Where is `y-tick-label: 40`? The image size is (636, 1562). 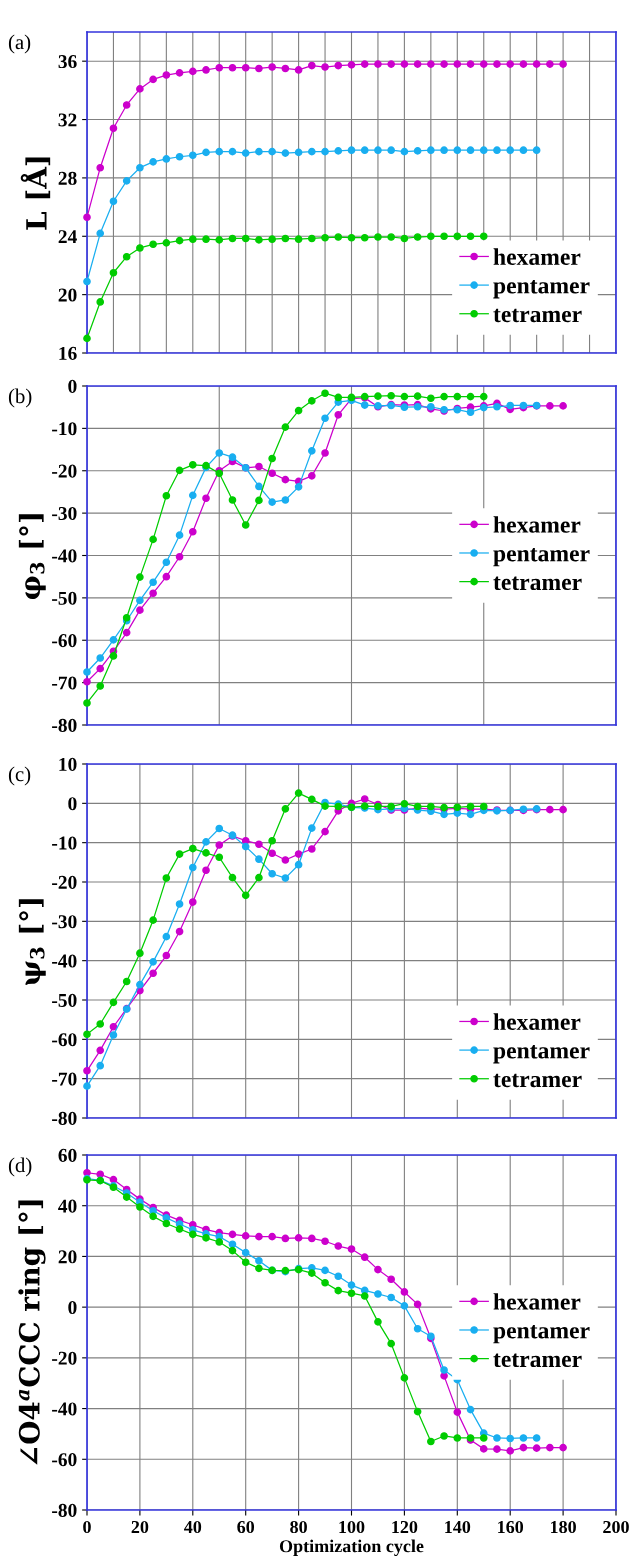 y-tick-label: 40 is located at coordinates (67, 1206).